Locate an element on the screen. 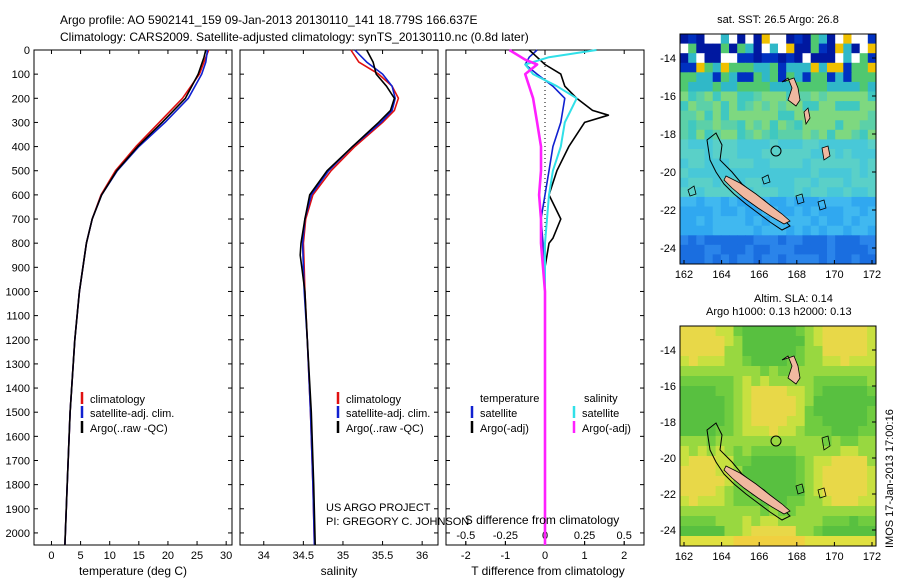  salinity-profiles is located at coordinates (349, 297).